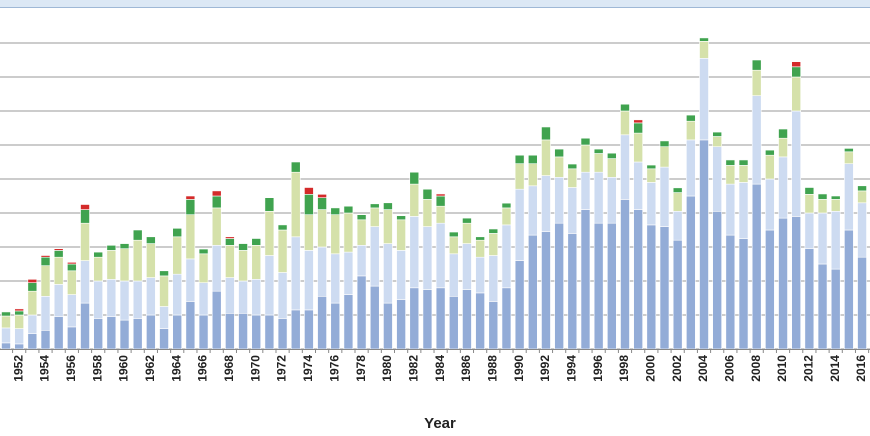  Describe the element at coordinates (703, 368) in the screenshot. I see `x-tick-label: 2004` at that location.